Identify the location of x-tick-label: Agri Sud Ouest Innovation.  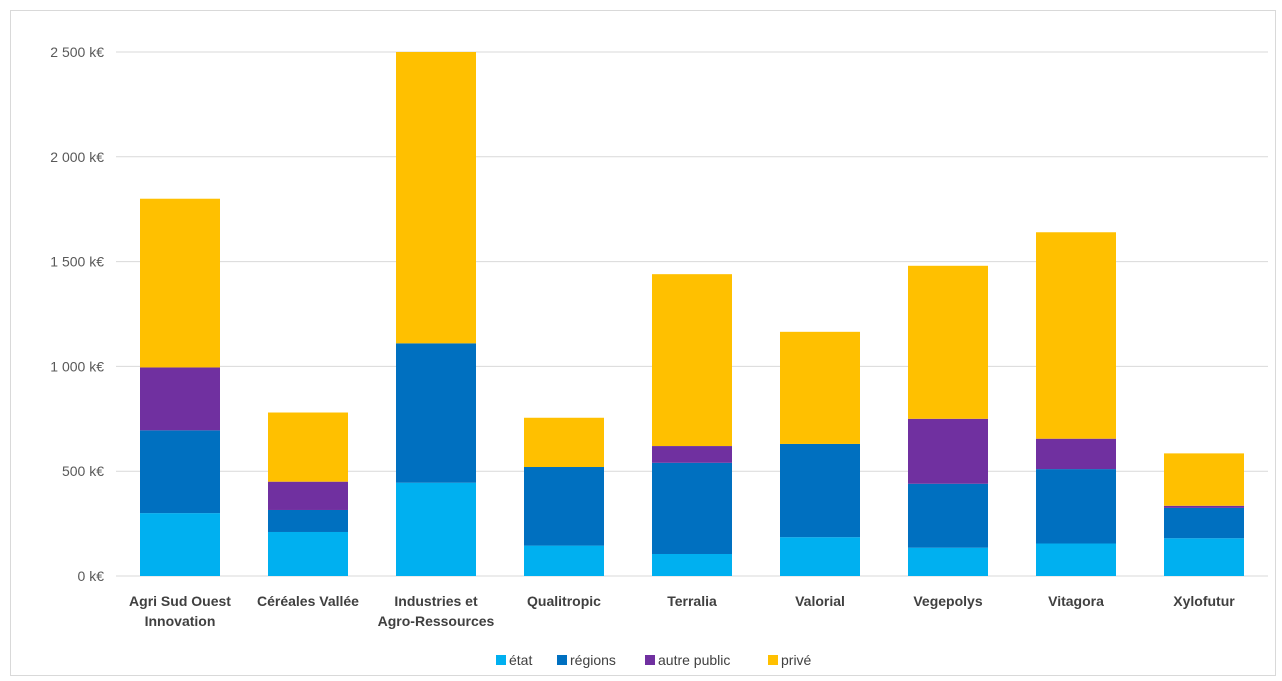
(180, 611).